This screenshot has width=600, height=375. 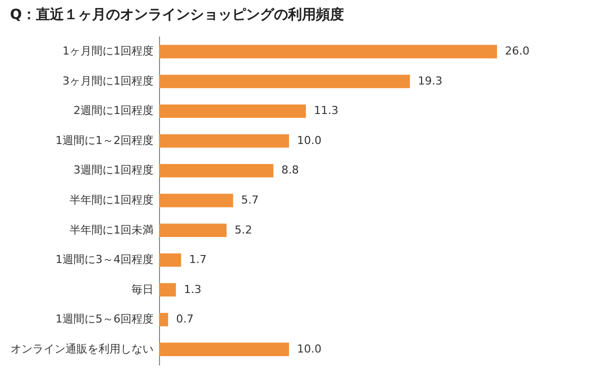 I want to click on data-label: 8.8, so click(x=290, y=170).